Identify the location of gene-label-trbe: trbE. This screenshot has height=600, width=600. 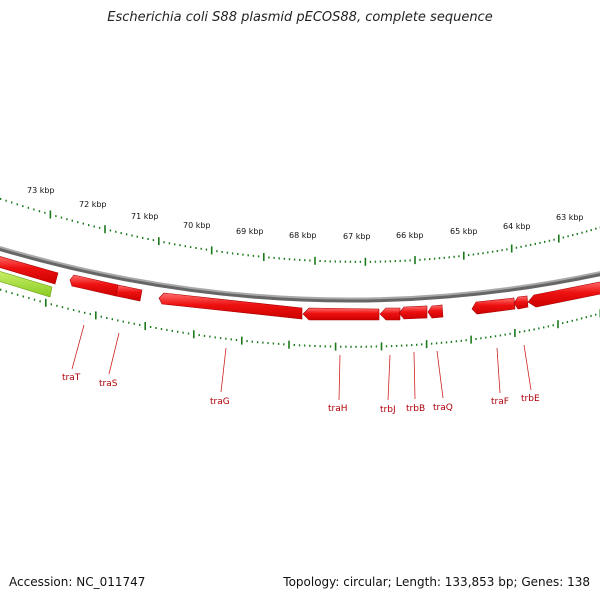
(530, 399).